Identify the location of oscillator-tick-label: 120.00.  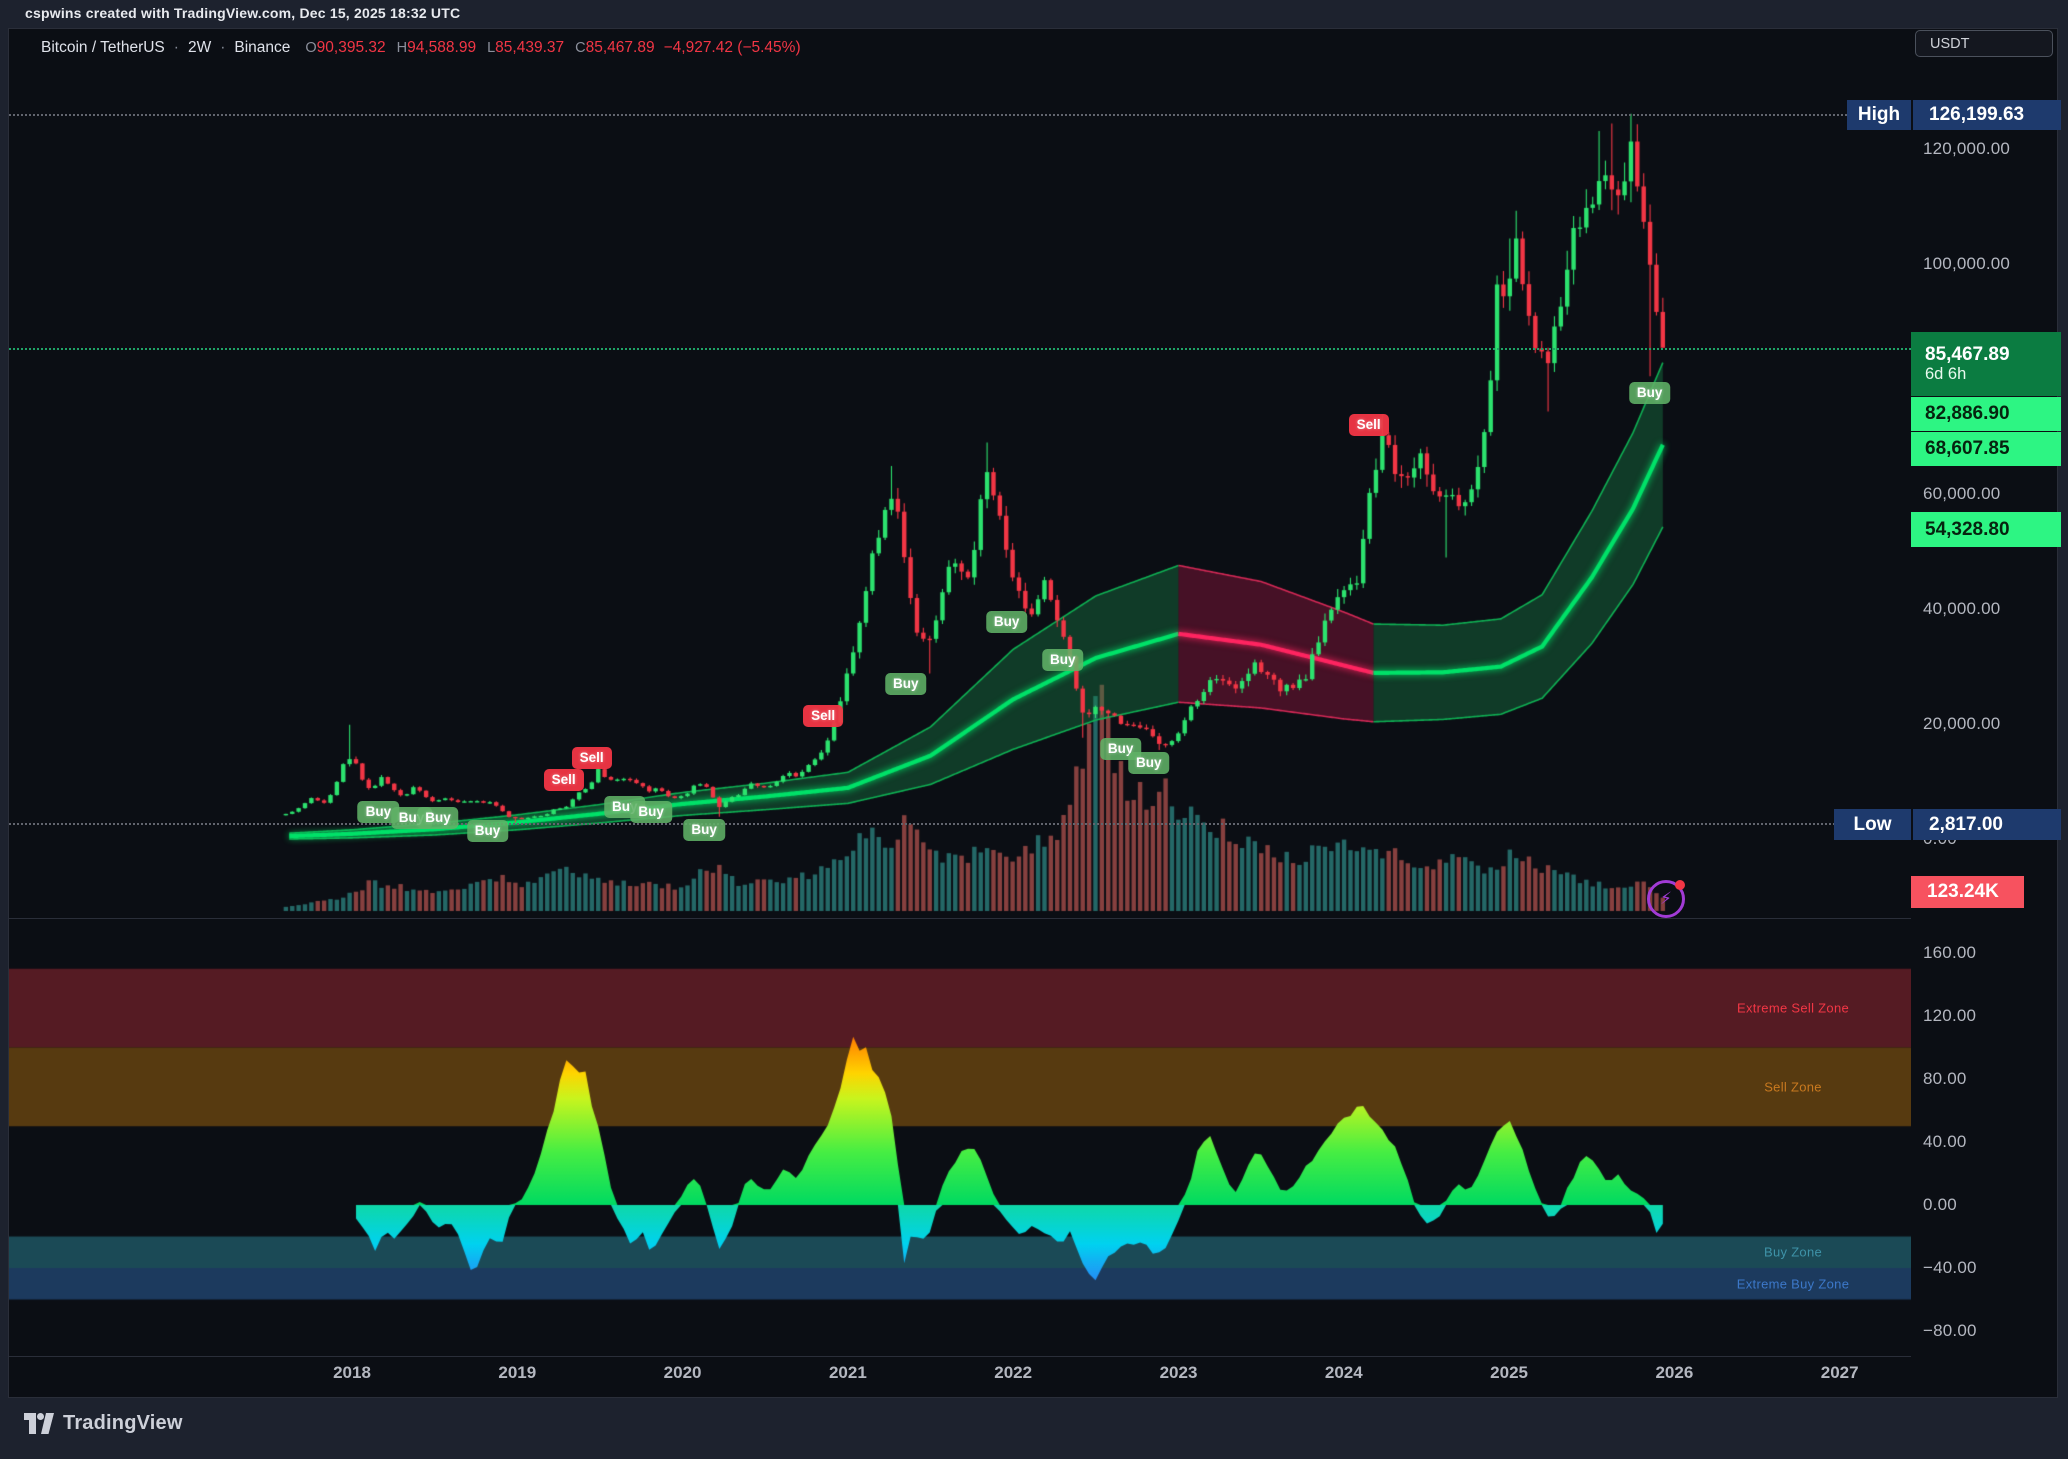
(1950, 1015).